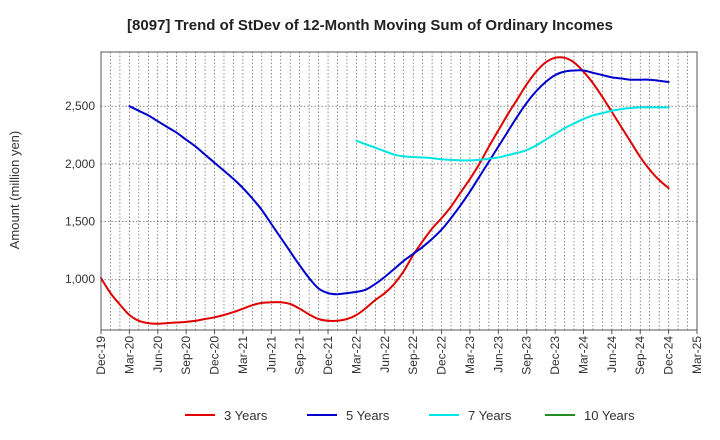  What do you see at coordinates (512, 134) in the screenshot?
I see `series-line-7-years` at bounding box center [512, 134].